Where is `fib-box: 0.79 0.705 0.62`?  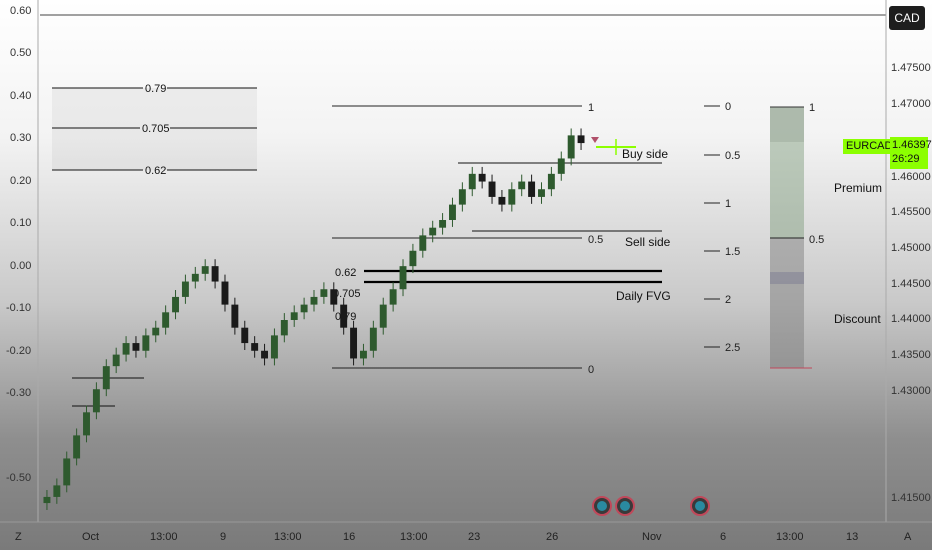
fib-box: 0.79 0.705 0.62 is located at coordinates (154, 130).